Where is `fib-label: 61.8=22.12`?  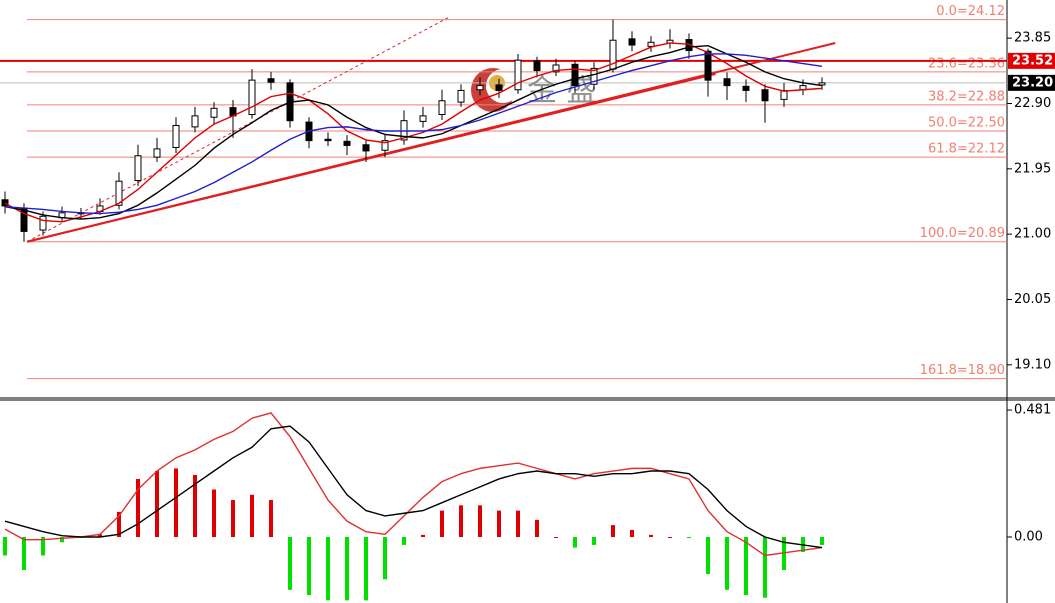 fib-label: 61.8=22.12 is located at coordinates (966, 149).